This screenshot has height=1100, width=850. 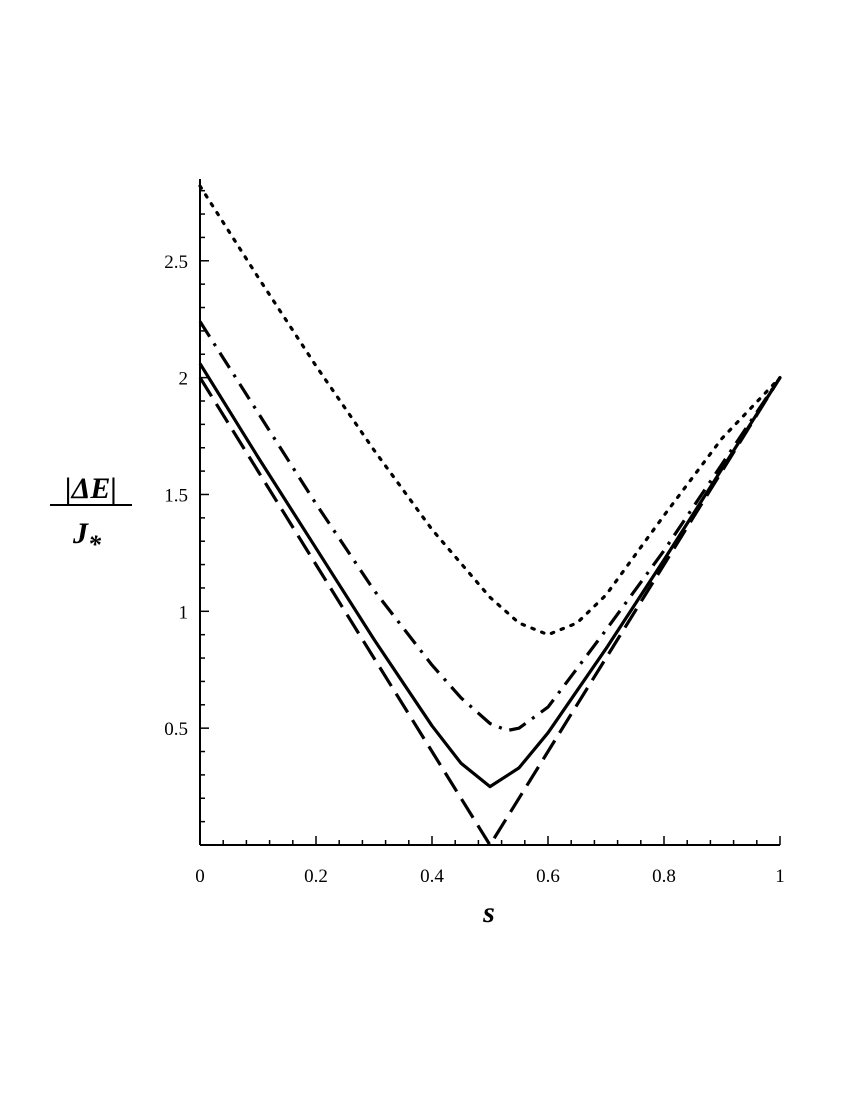 I want to click on x-tick-label: 1, so click(x=780, y=876).